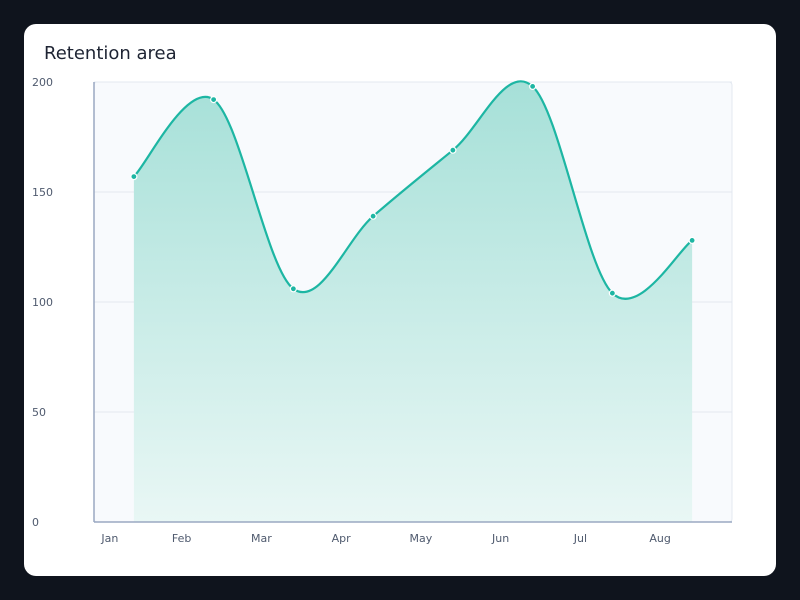  I want to click on x-tick-label: May, so click(421, 538).